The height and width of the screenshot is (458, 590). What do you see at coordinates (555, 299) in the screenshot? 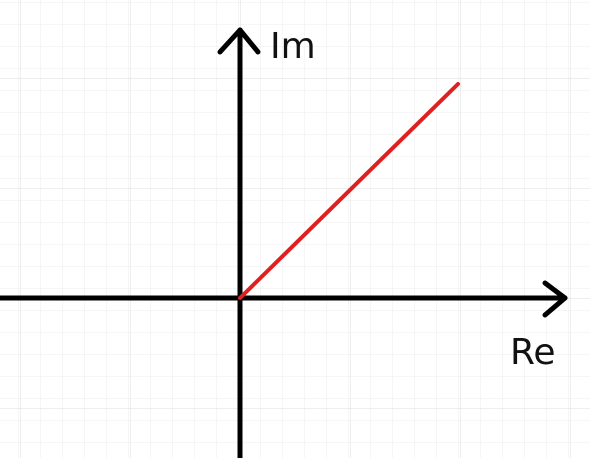
I see `real-axis-arrowhead` at bounding box center [555, 299].